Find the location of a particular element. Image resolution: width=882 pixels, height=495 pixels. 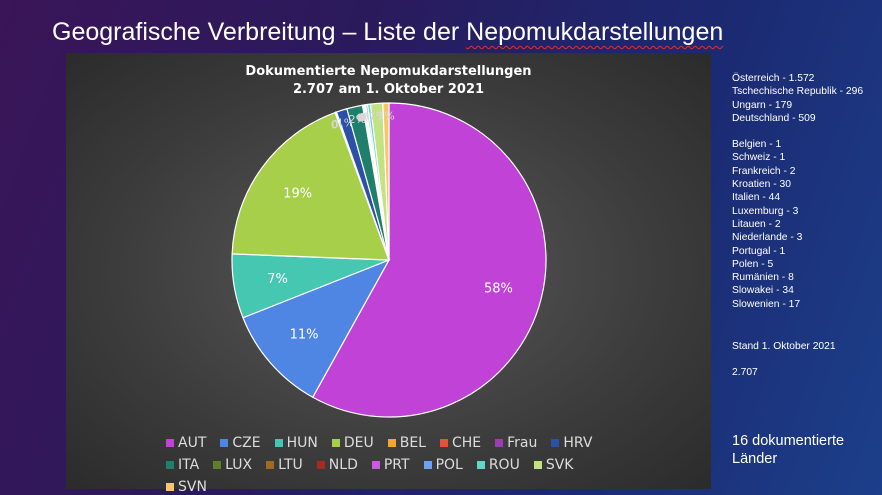

country-list-other-item-4: Italien - 44 is located at coordinates (756, 198).